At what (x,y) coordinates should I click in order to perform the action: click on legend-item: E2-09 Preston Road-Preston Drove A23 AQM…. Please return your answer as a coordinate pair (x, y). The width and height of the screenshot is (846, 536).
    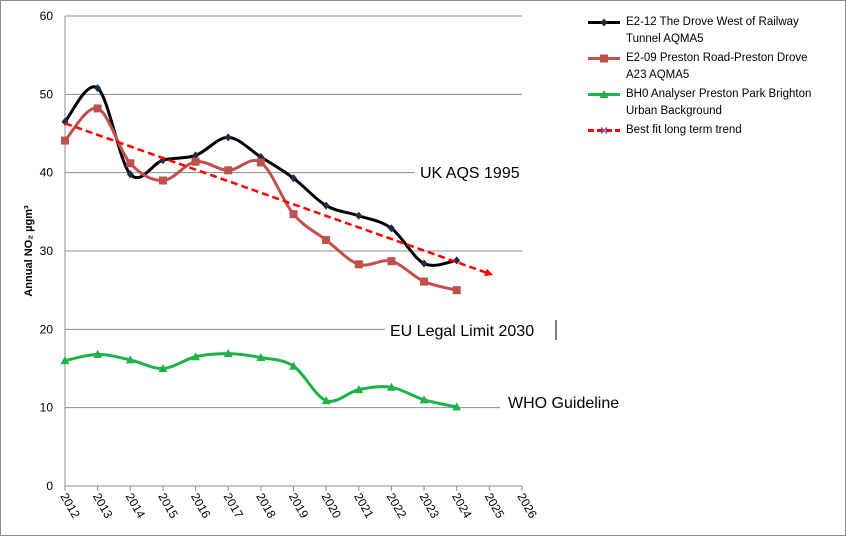
    Looking at the image, I should click on (711, 67).